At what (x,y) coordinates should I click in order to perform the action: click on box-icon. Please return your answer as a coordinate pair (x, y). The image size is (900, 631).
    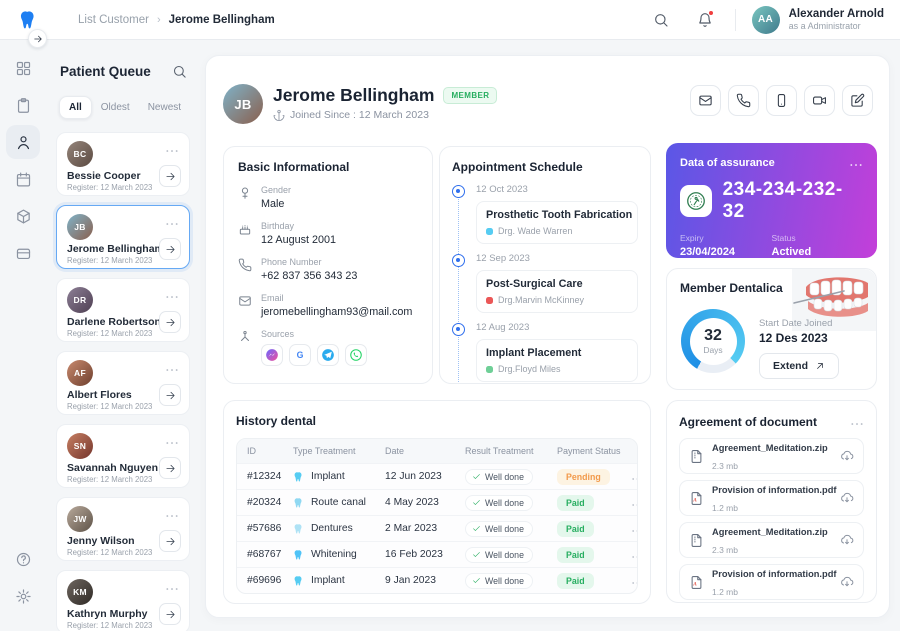
    Looking at the image, I should click on (23, 216).